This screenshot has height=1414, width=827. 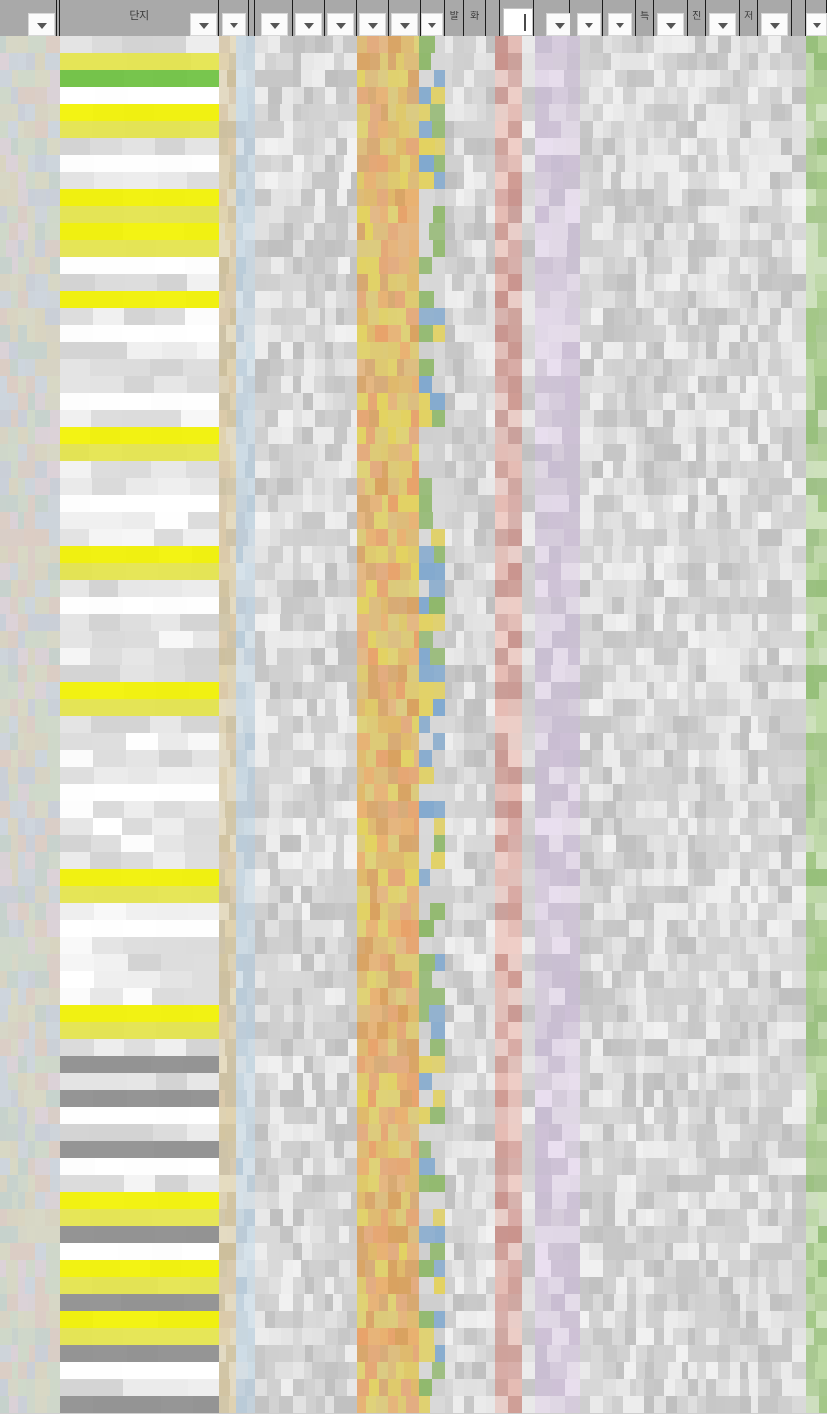 What do you see at coordinates (799, 656) in the screenshot?
I see `cell-col-neutral-g` at bounding box center [799, 656].